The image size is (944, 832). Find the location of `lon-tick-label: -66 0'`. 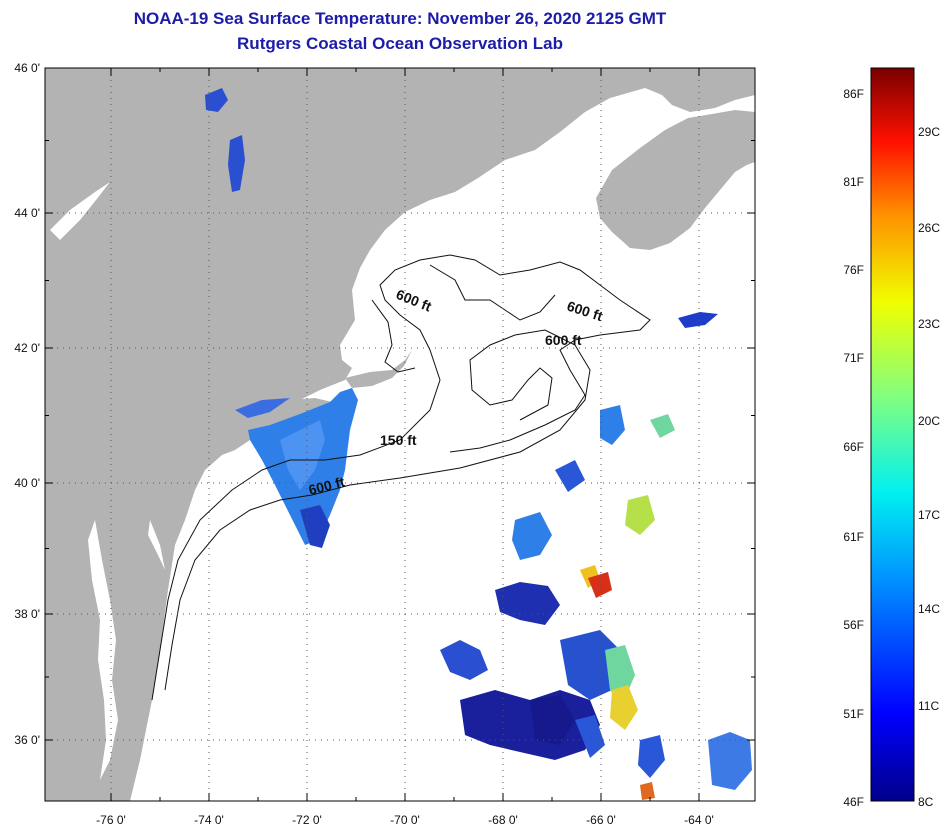

lon-tick-label: -66 0' is located at coordinates (601, 820).